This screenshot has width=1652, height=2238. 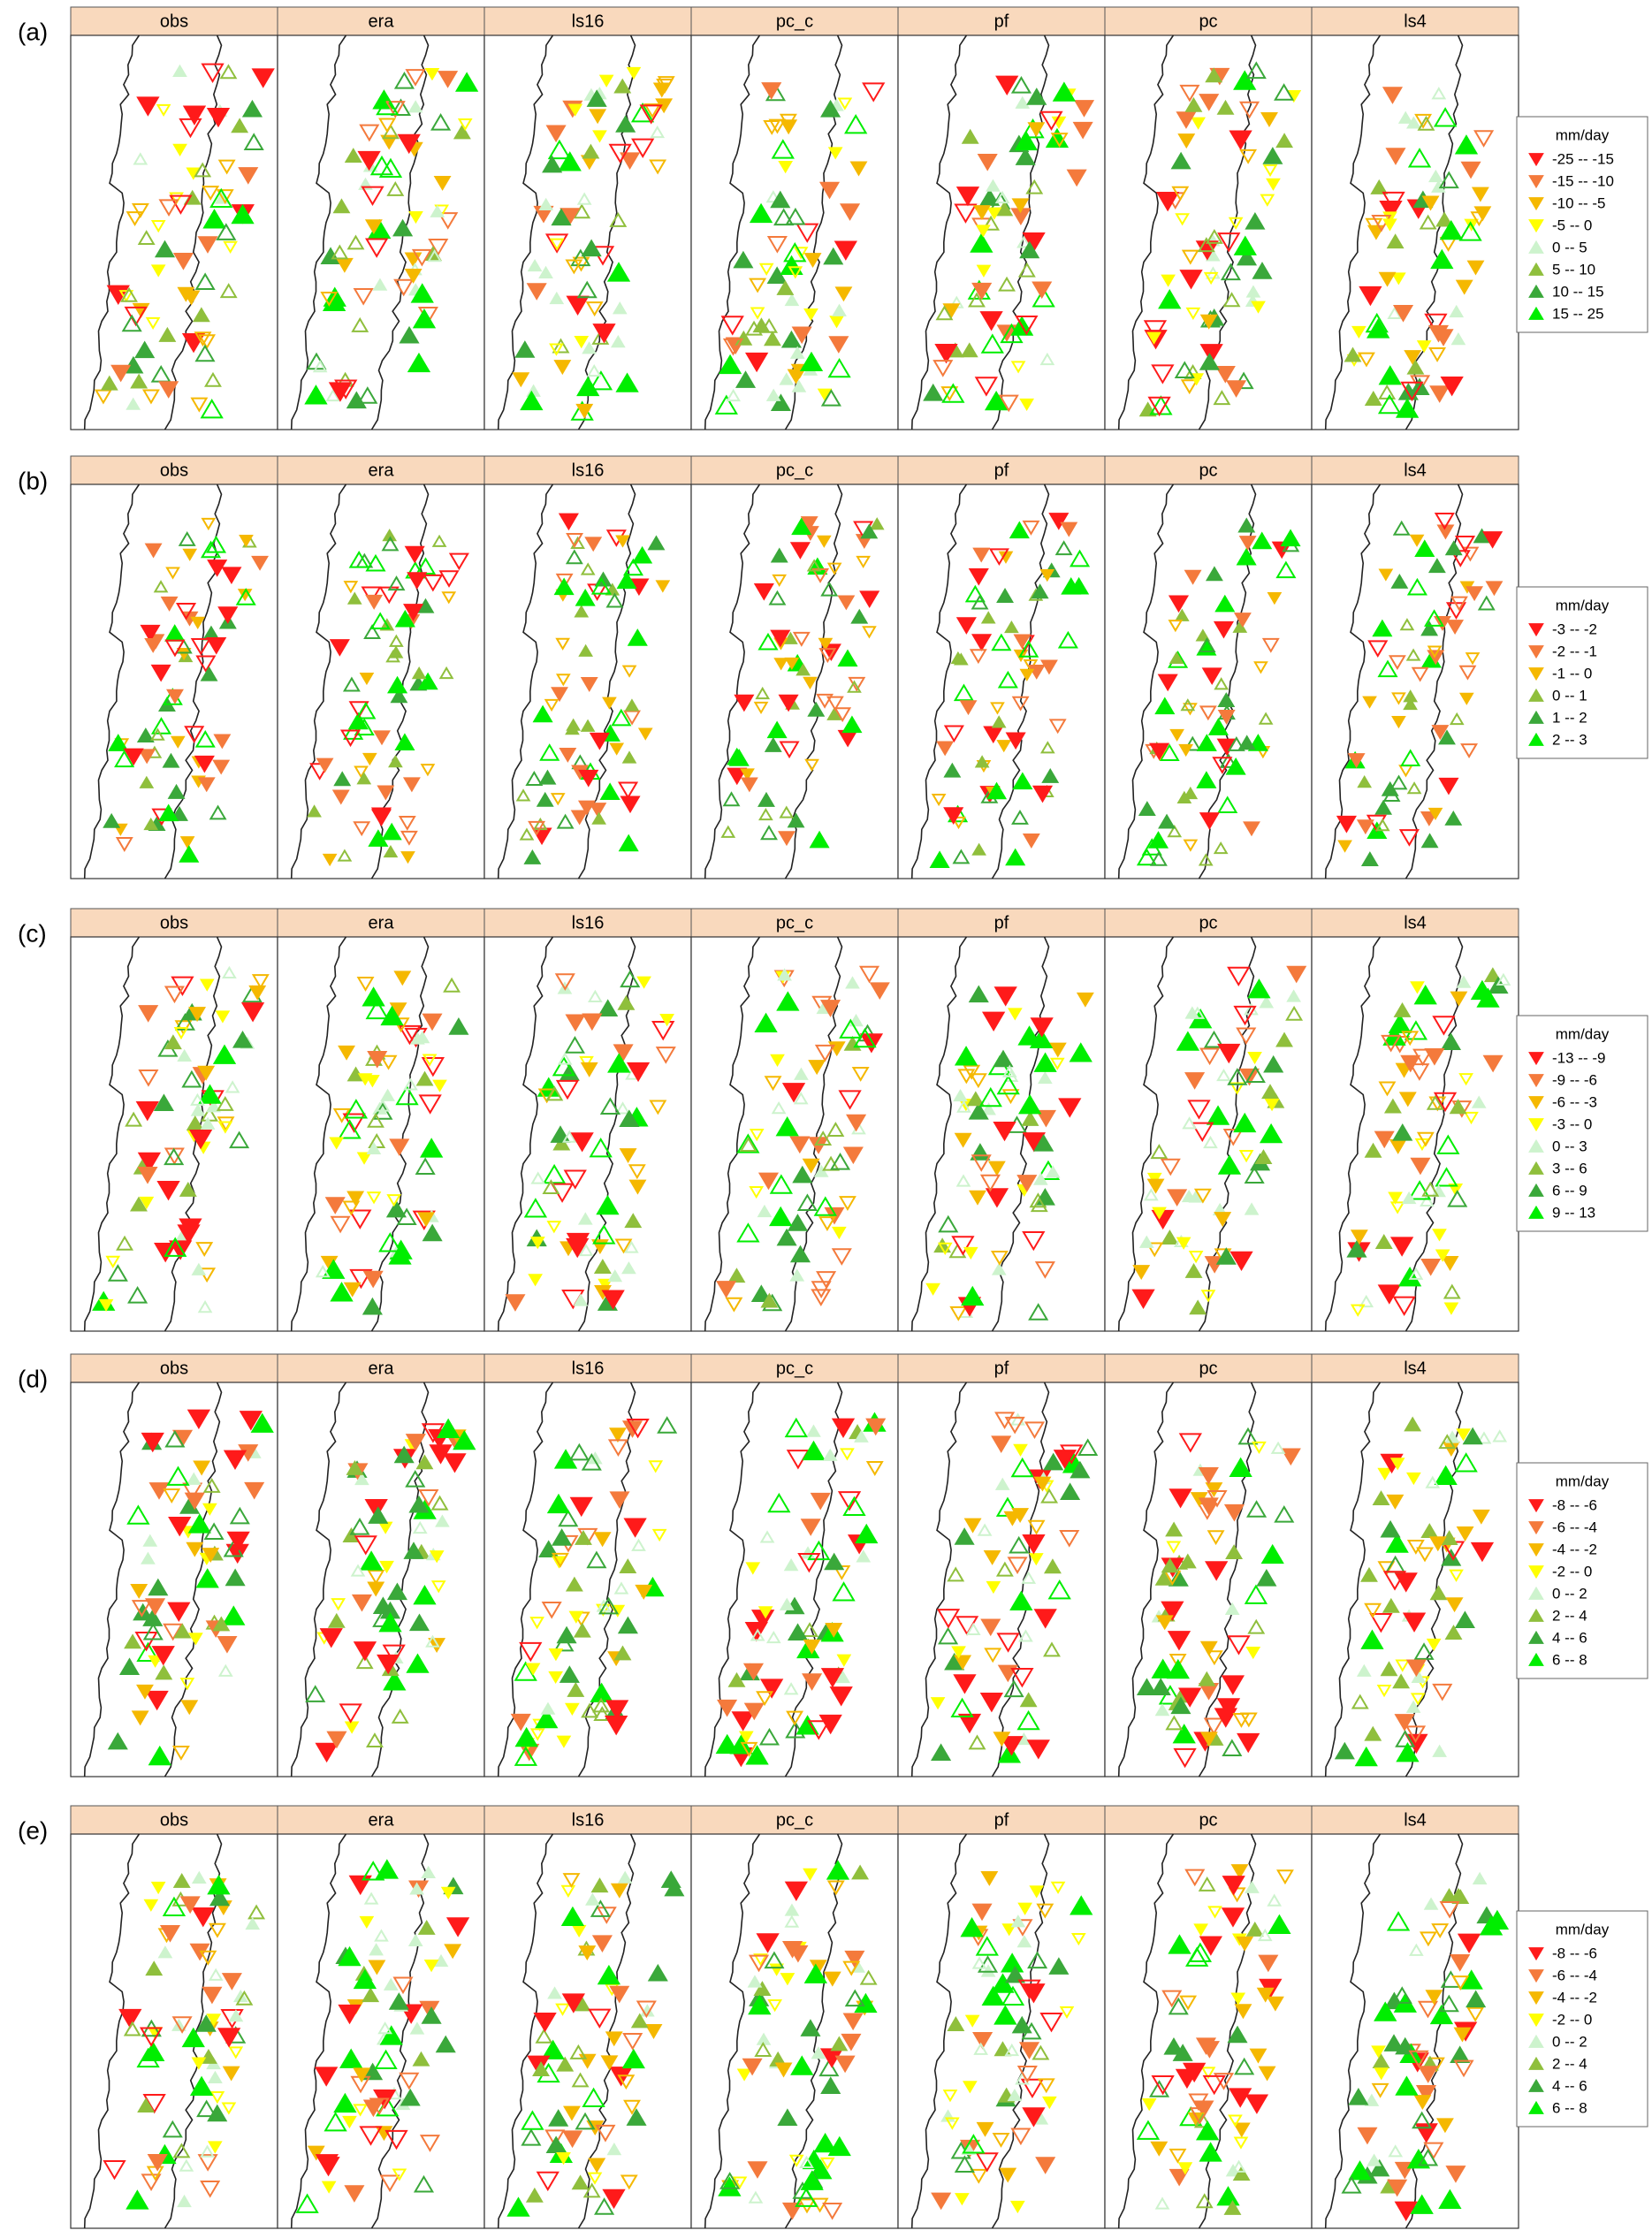 What do you see at coordinates (588, 1579) in the screenshot?
I see `map-area` at bounding box center [588, 1579].